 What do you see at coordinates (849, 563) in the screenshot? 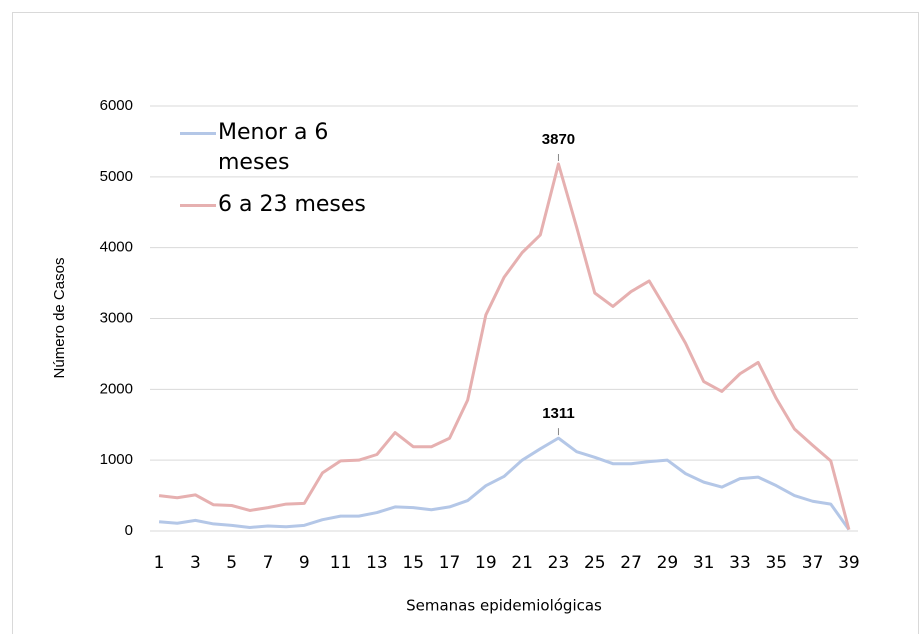
I see `x-tick-label: 39` at bounding box center [849, 563].